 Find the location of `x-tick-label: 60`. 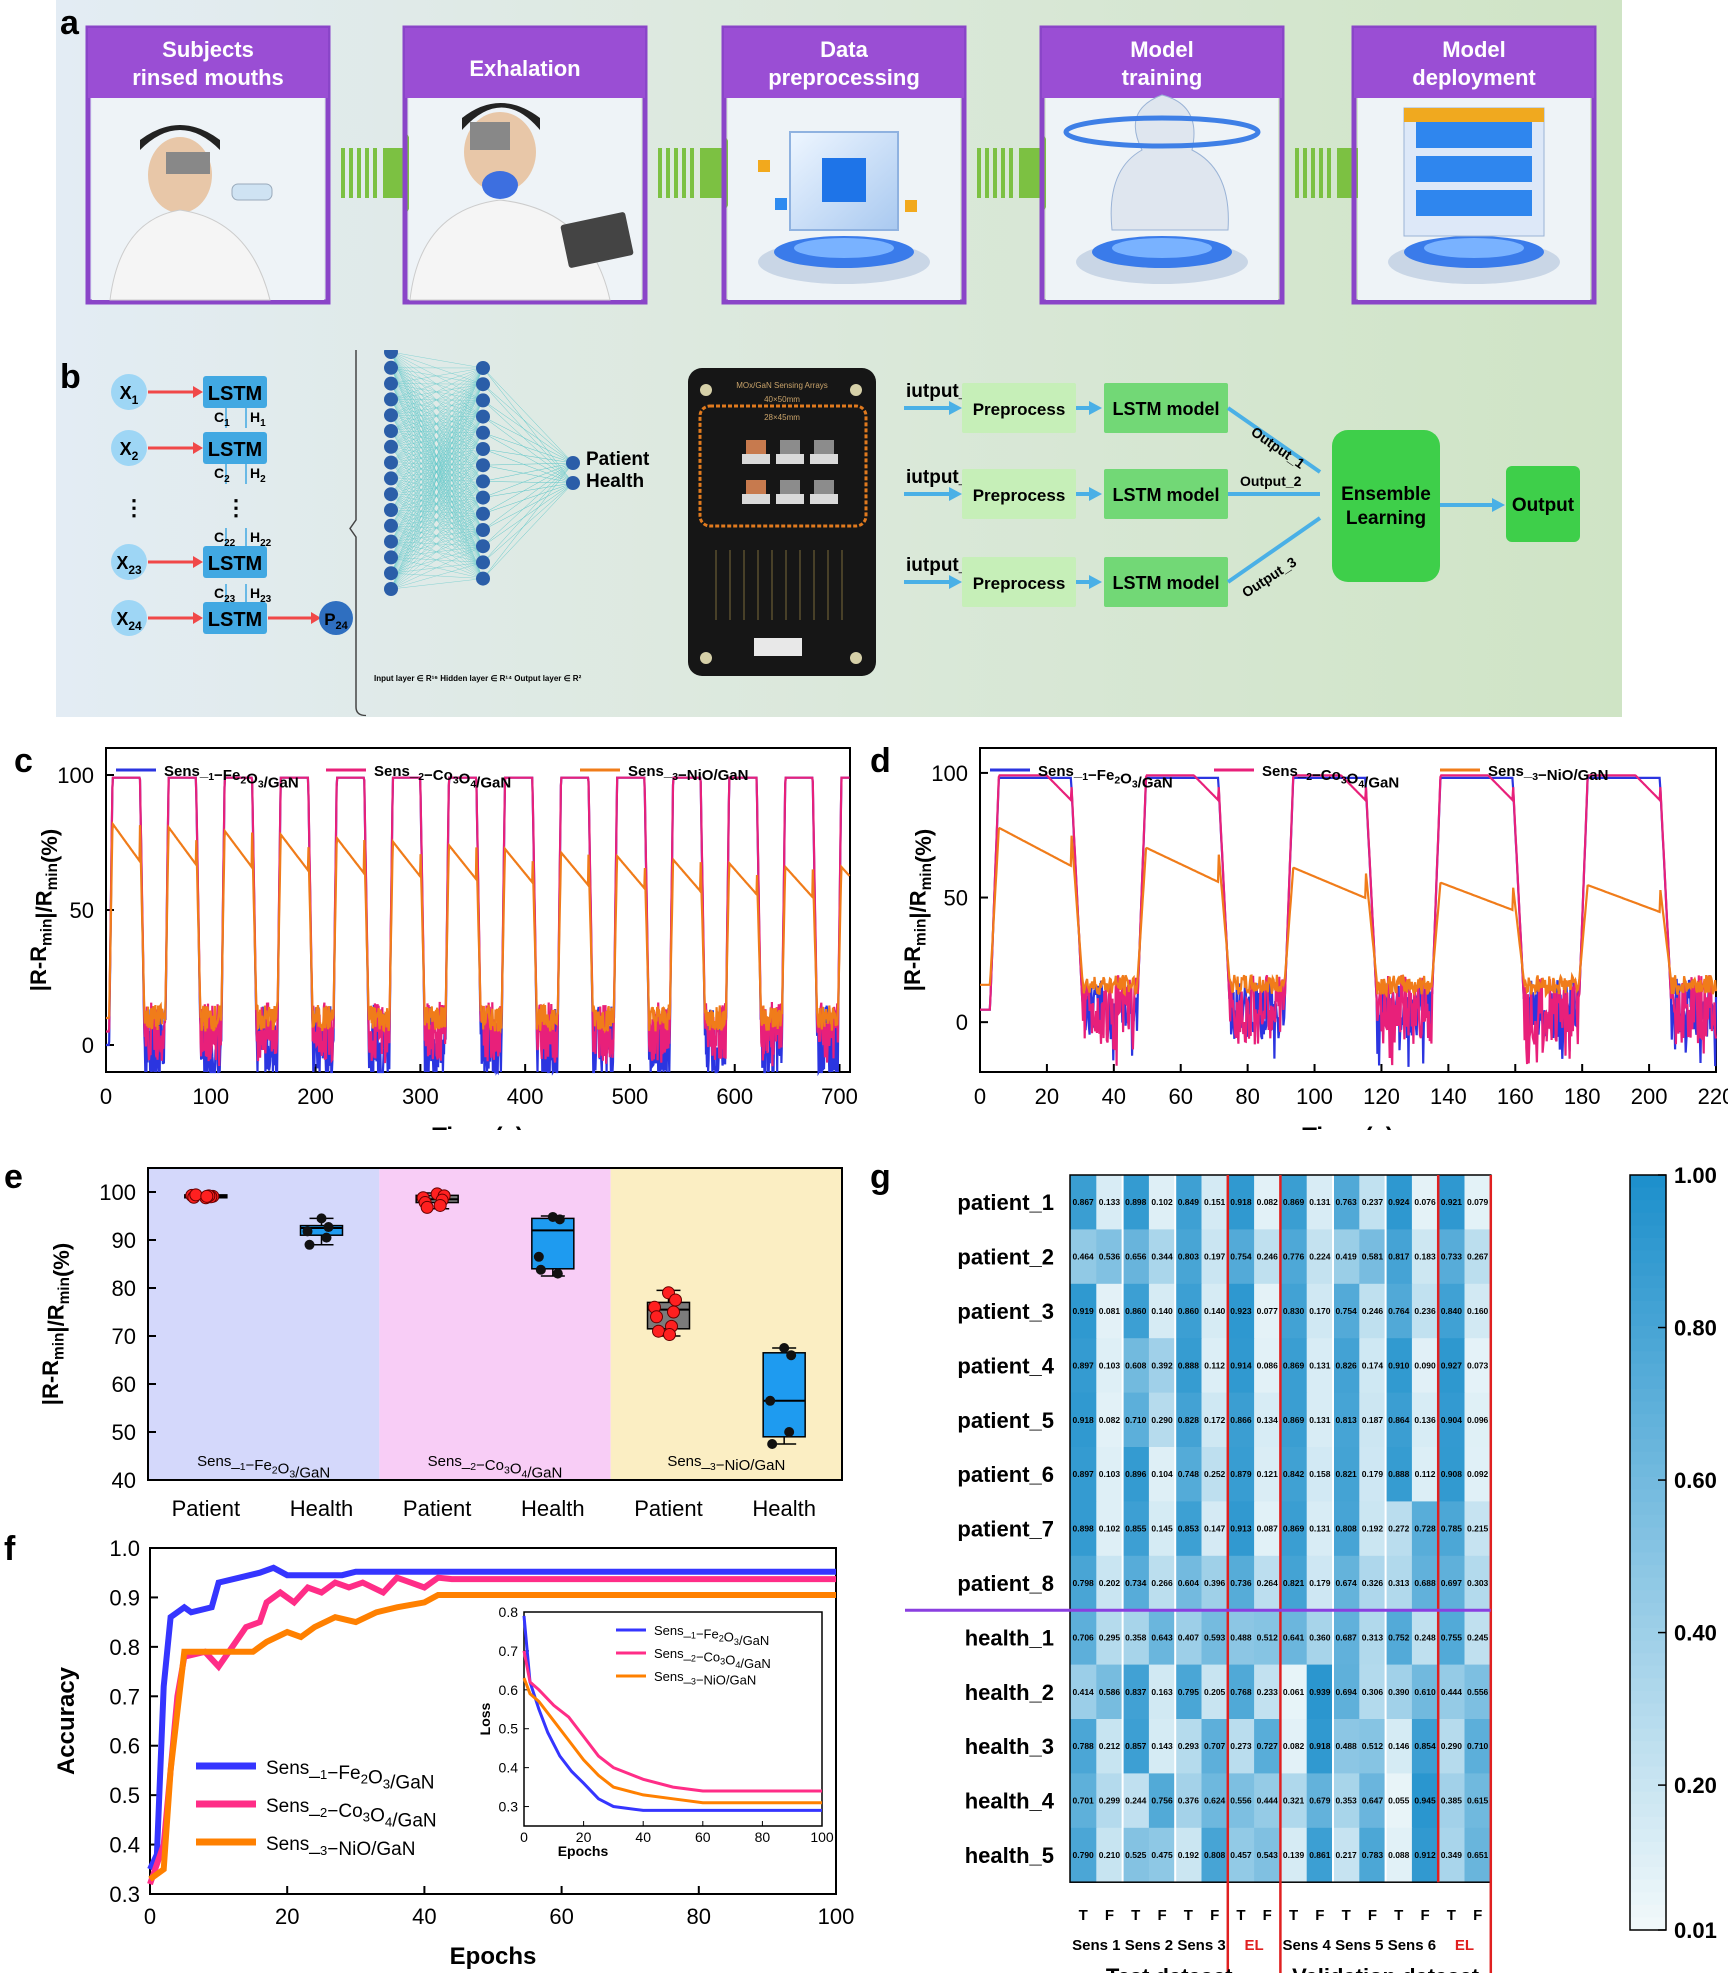

x-tick-label: 60 is located at coordinates (561, 1916).